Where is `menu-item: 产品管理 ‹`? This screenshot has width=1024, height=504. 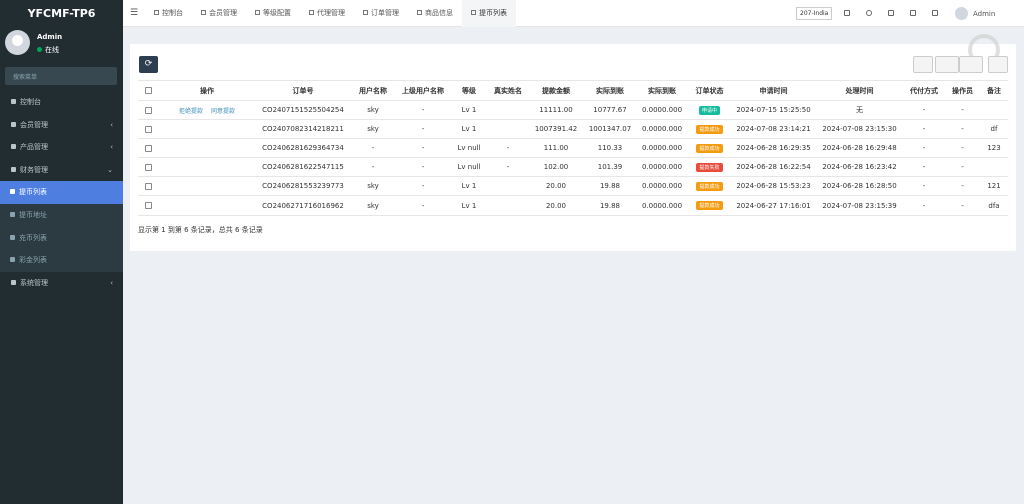 menu-item: 产品管理 ‹ is located at coordinates (61, 147).